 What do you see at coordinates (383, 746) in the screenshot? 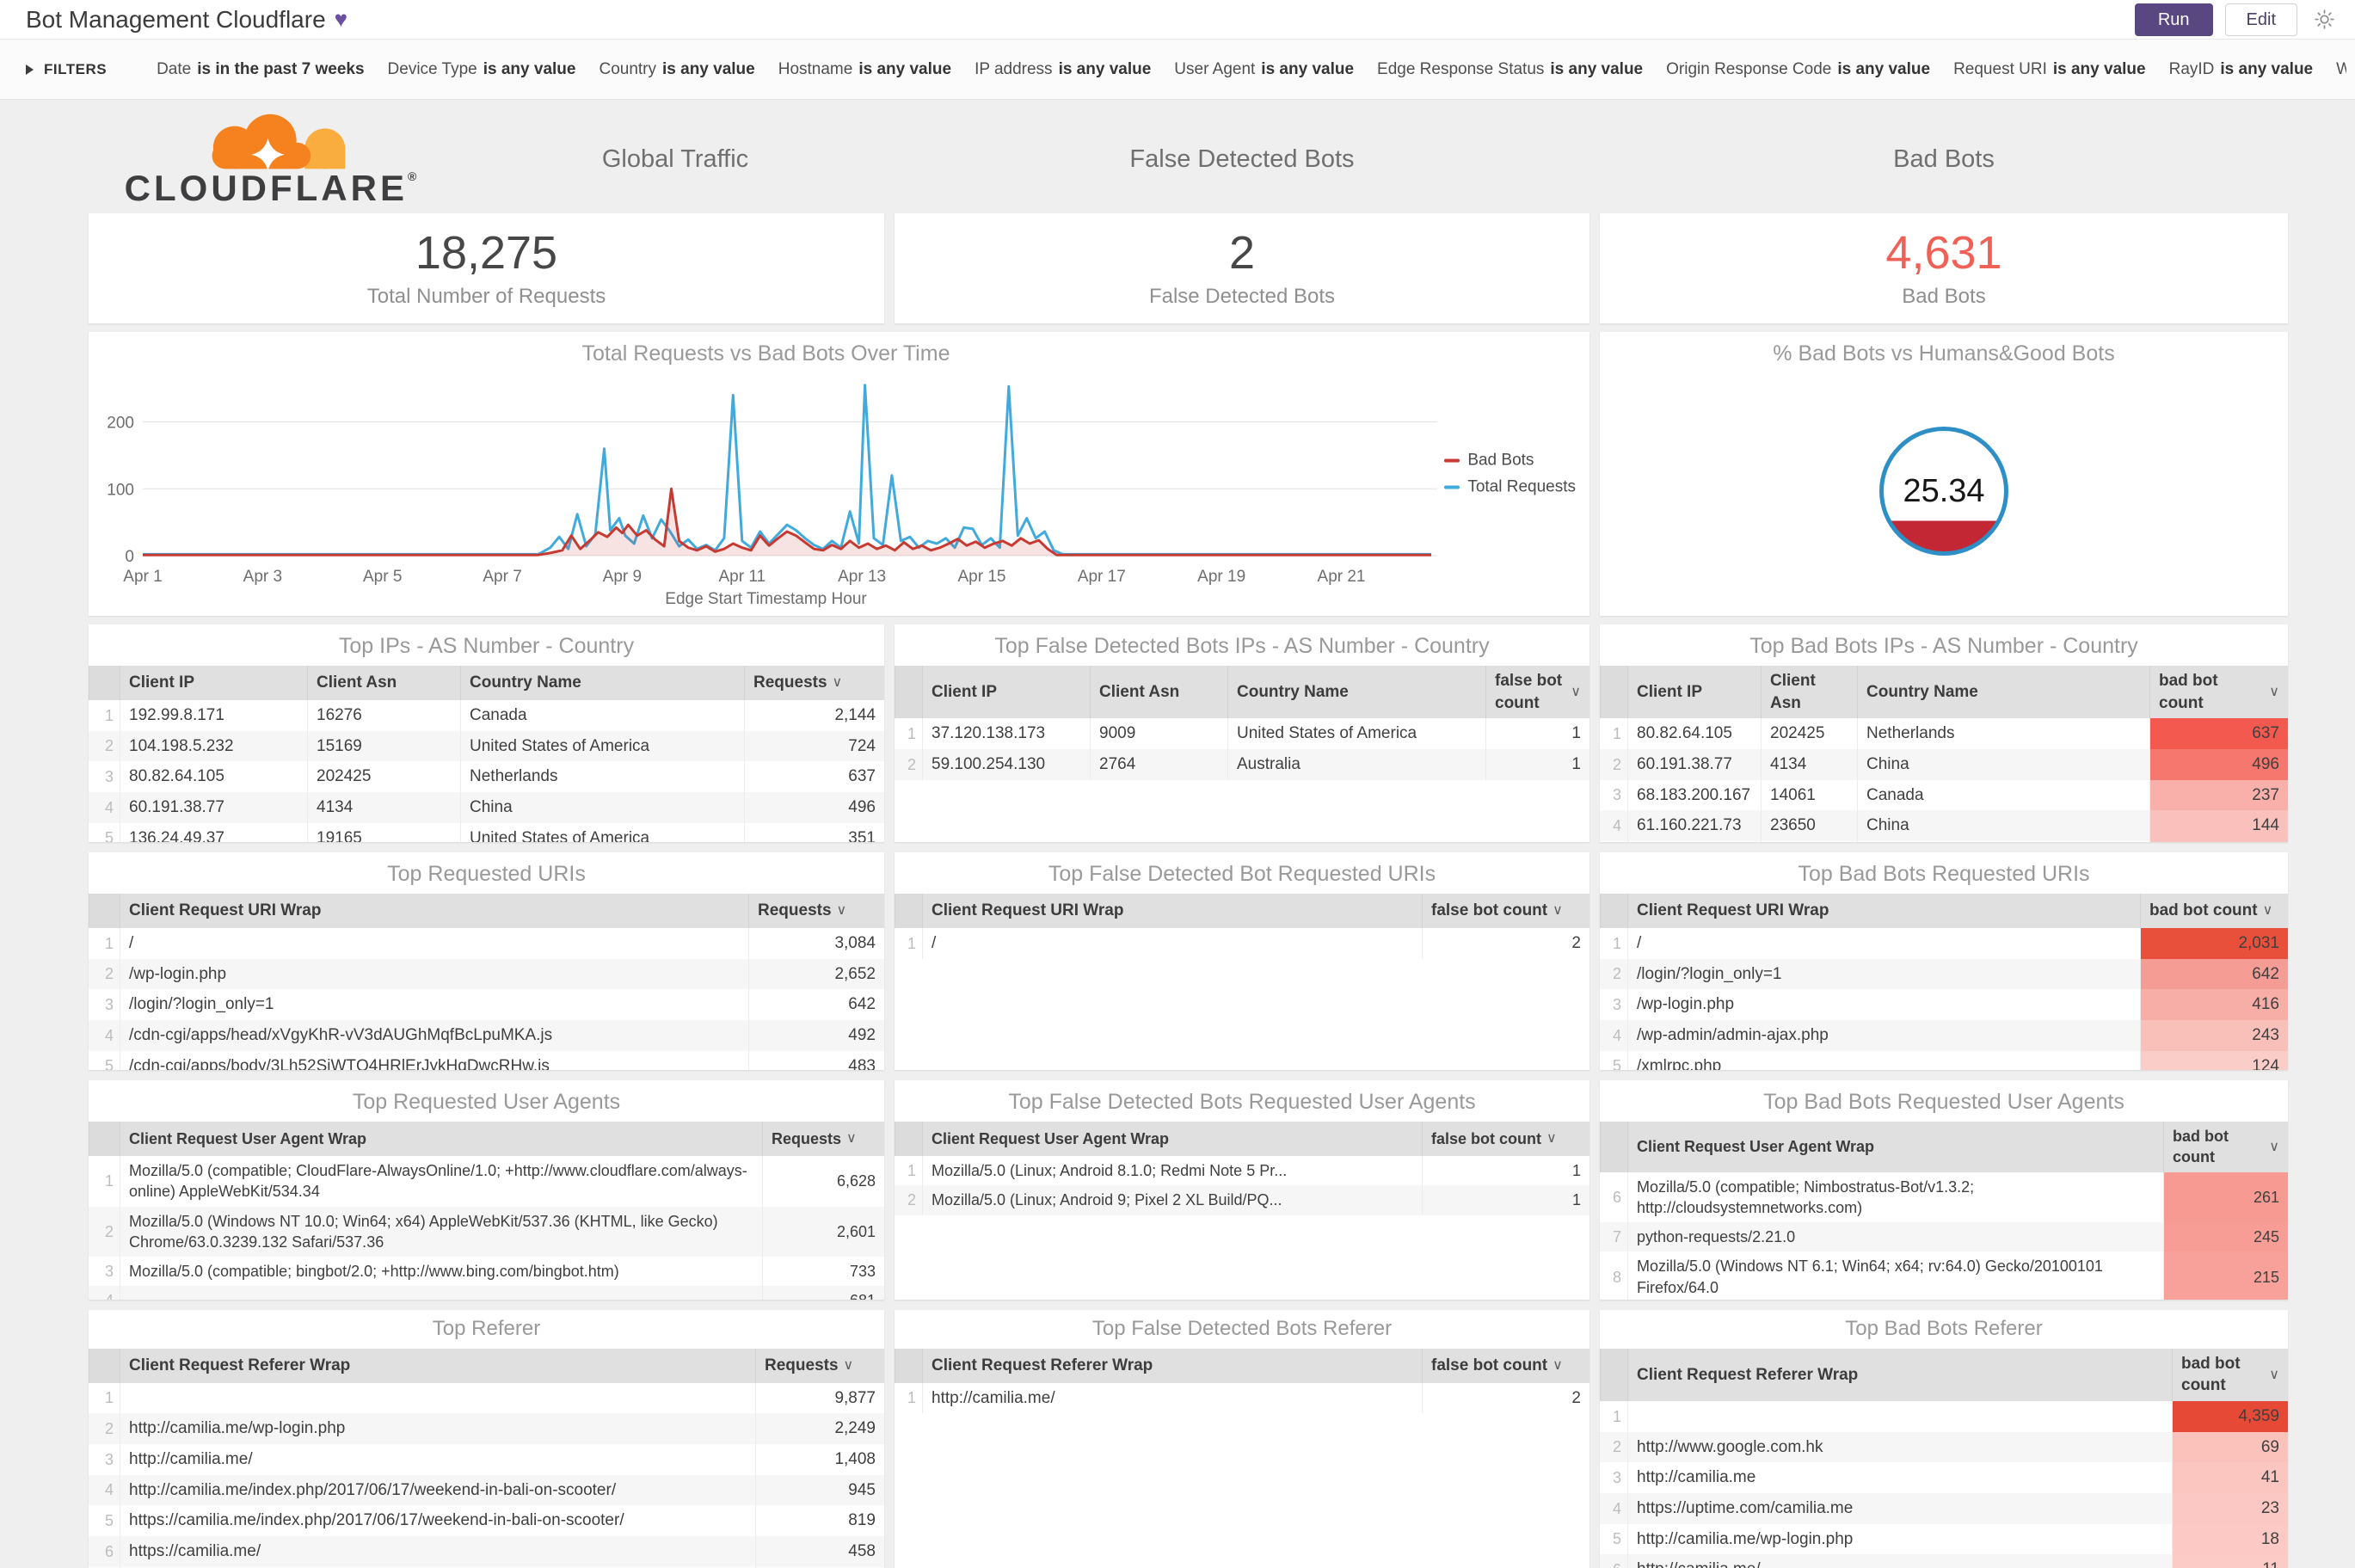
I see `table-cell: 15169` at bounding box center [383, 746].